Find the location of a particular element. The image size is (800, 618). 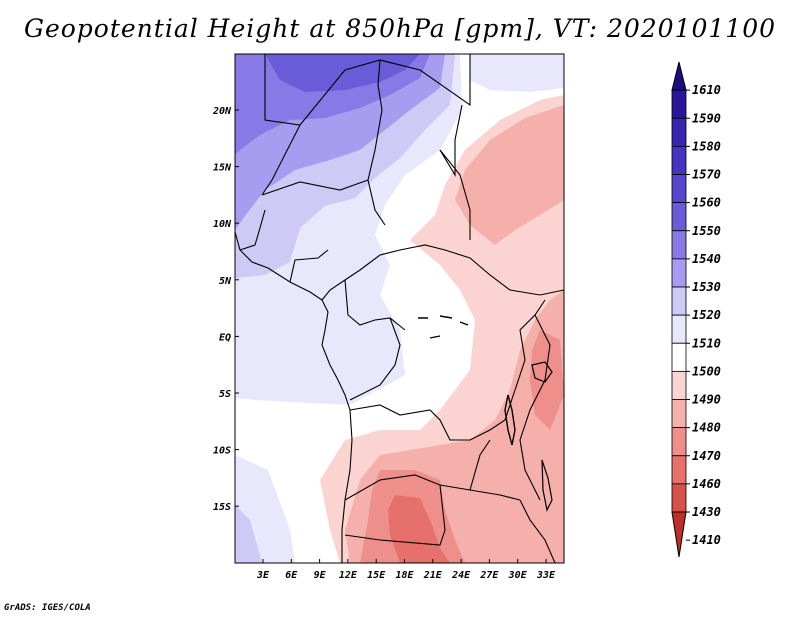

colorbar-label: 1460 is located at coordinates (706, 484).